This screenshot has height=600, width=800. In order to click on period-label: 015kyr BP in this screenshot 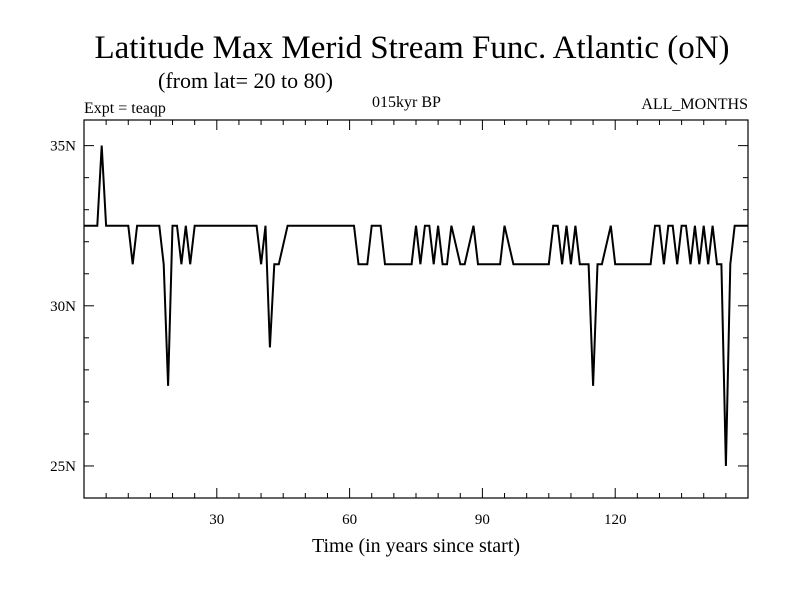, I will do `click(406, 102)`.